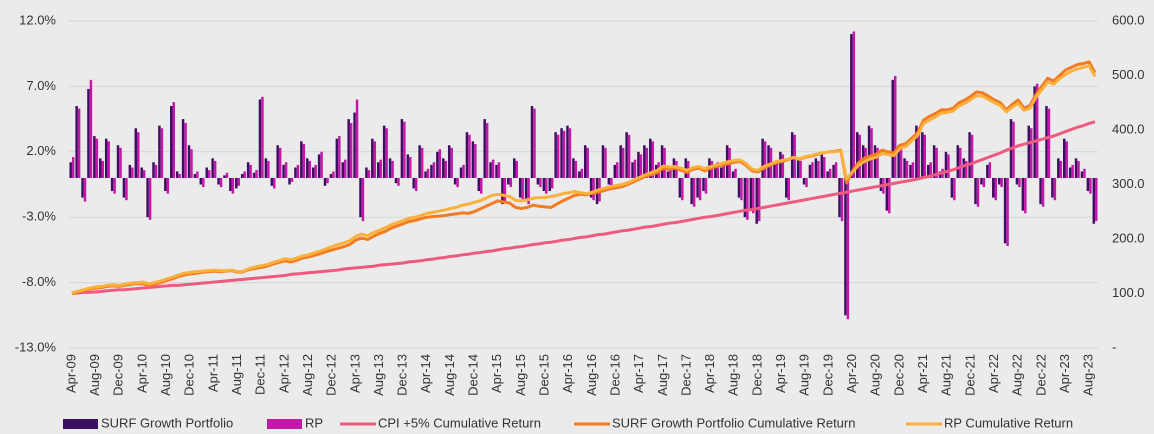 The image size is (1154, 434). What do you see at coordinates (459, 422) in the screenshot?
I see `legend-label: CPI +5% Cumulative Return` at bounding box center [459, 422].